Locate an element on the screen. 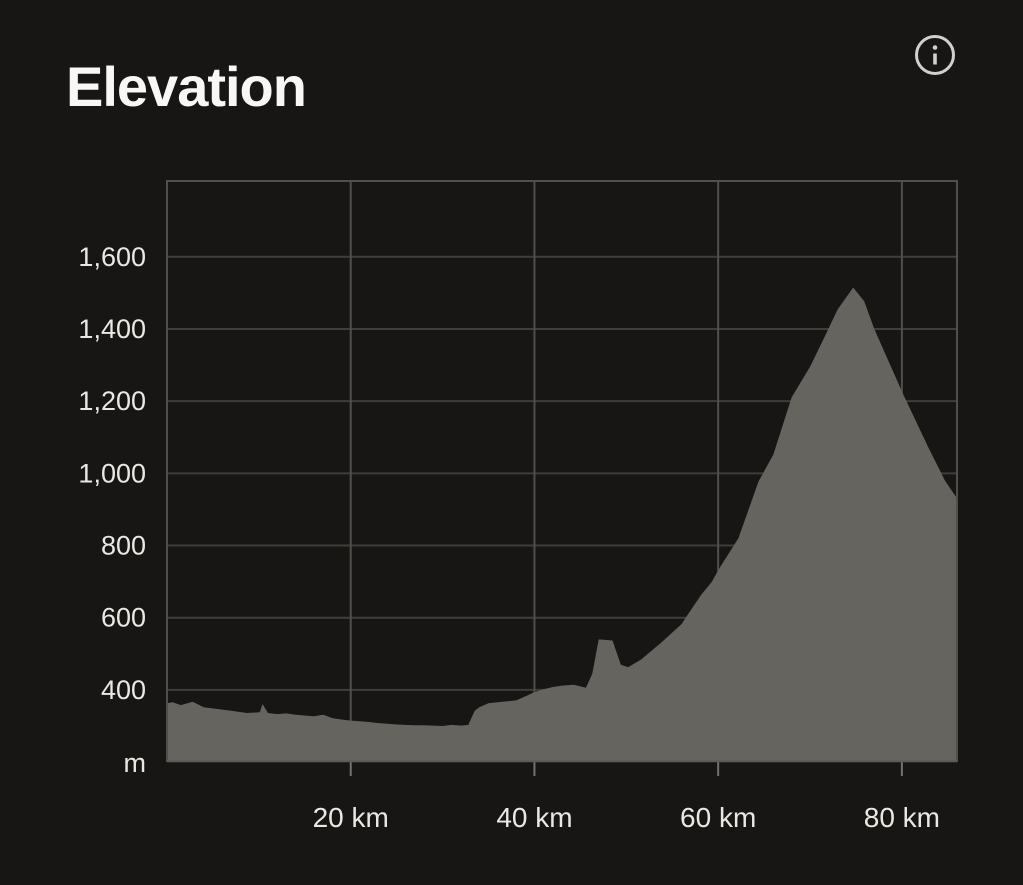 The width and height of the screenshot is (1023, 885). y-axis-tick-label: 600 is located at coordinates (123, 618).